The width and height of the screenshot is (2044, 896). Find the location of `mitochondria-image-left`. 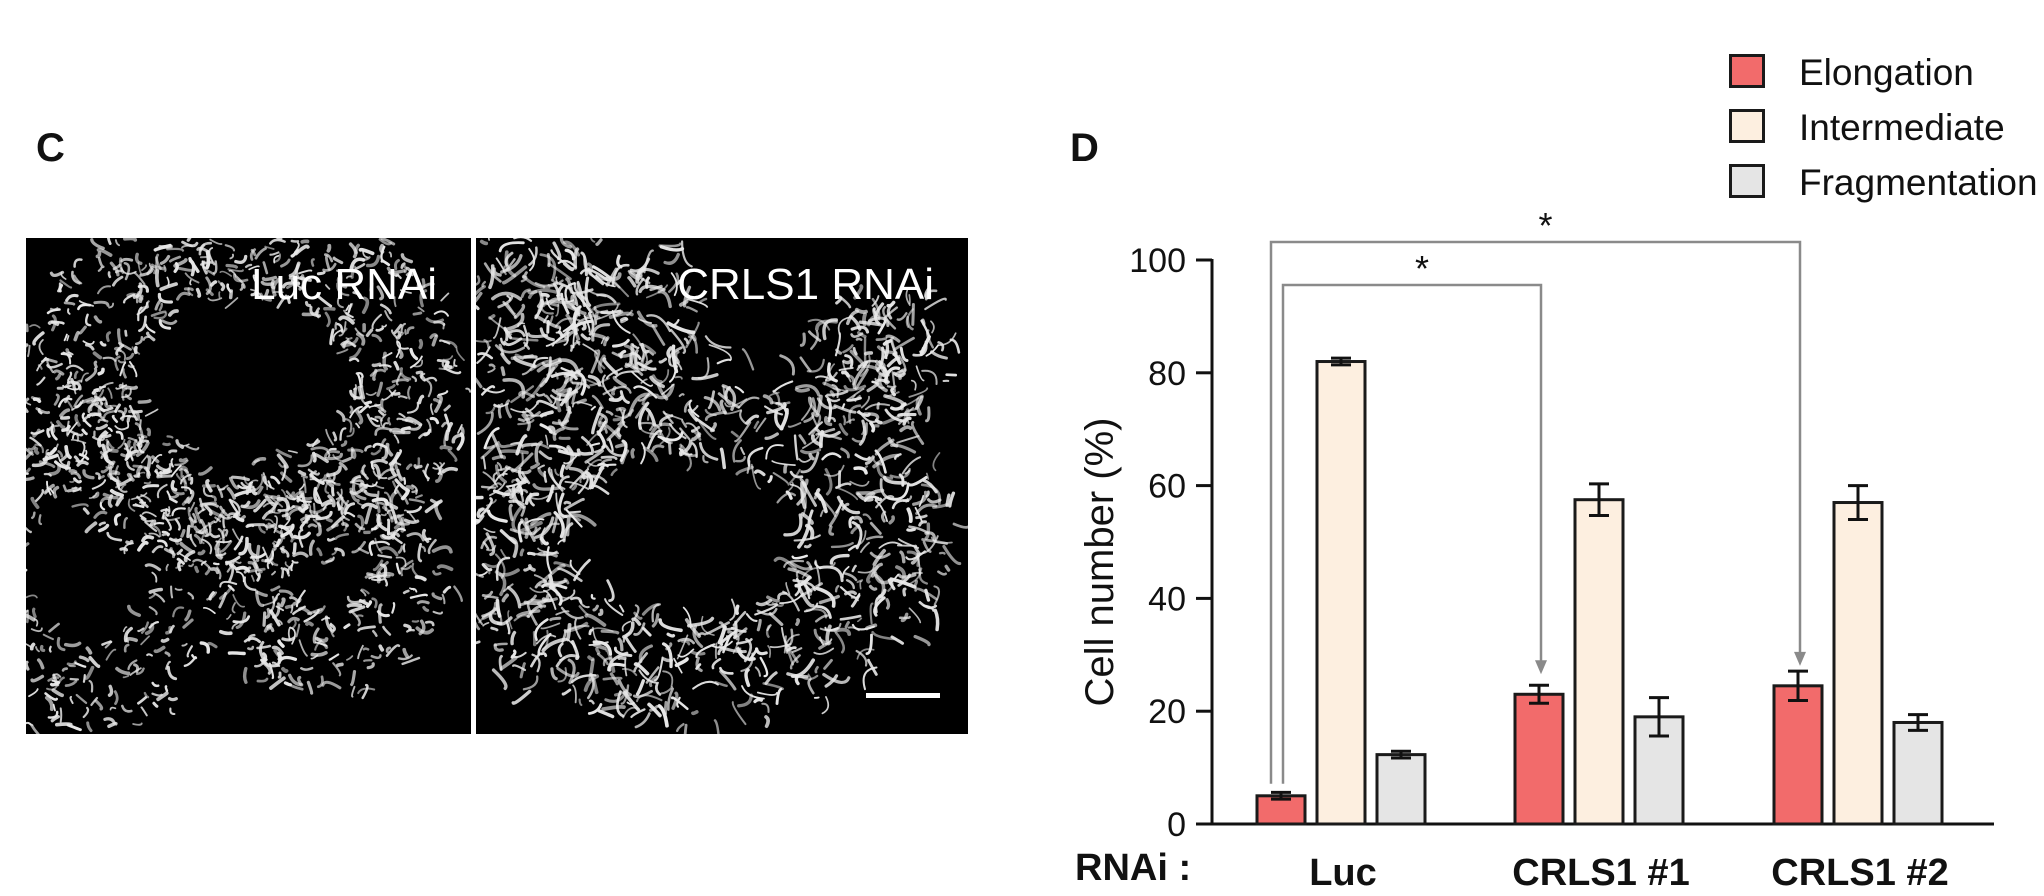

mitochondria-image-left is located at coordinates (248, 486).